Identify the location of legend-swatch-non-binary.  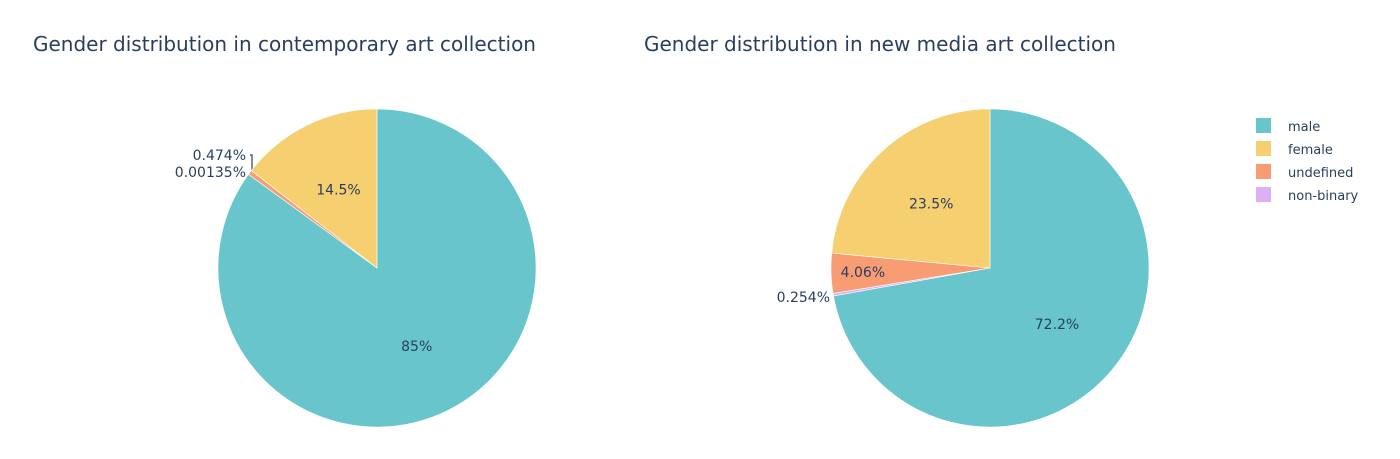
(1263, 194).